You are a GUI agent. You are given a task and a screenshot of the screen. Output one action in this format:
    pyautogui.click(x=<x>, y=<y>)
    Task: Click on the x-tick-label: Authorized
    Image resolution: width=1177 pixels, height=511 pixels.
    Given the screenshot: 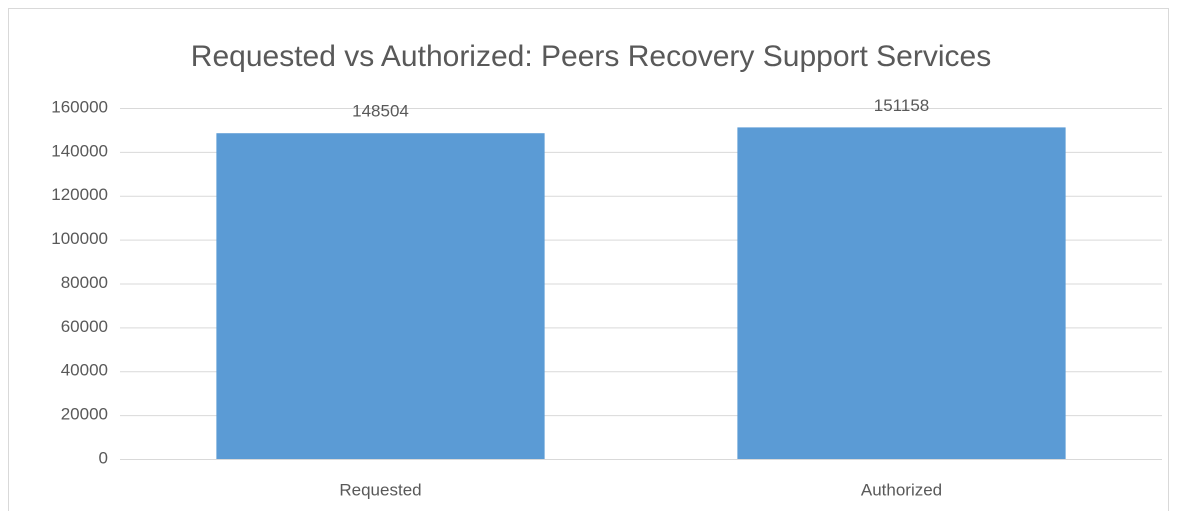 What is the action you would take?
    pyautogui.click(x=901, y=489)
    